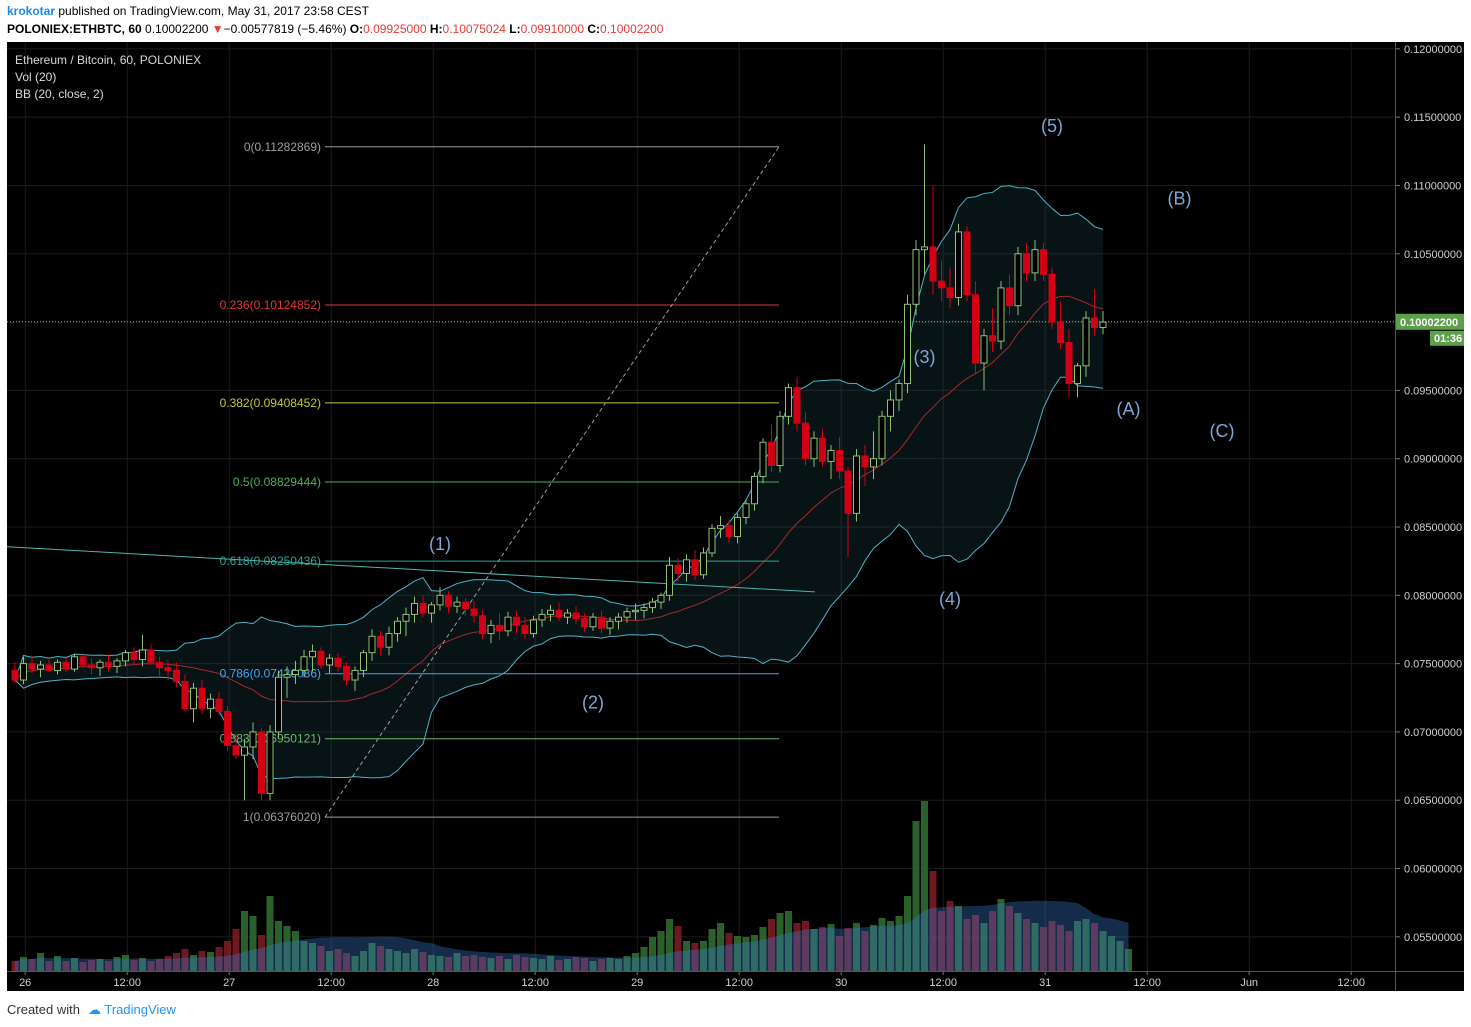 The height and width of the screenshot is (1027, 1471). I want to click on price-tick-label: 0.06000000, so click(1433, 870).